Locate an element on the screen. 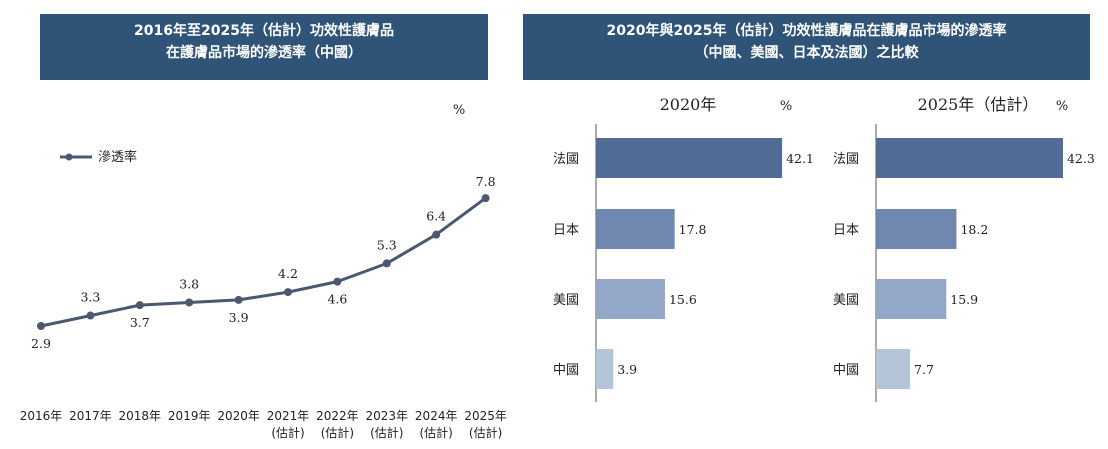 Image resolution: width=1108 pixels, height=449 pixels. x-tick-label-7-1: (估計) is located at coordinates (386, 432).